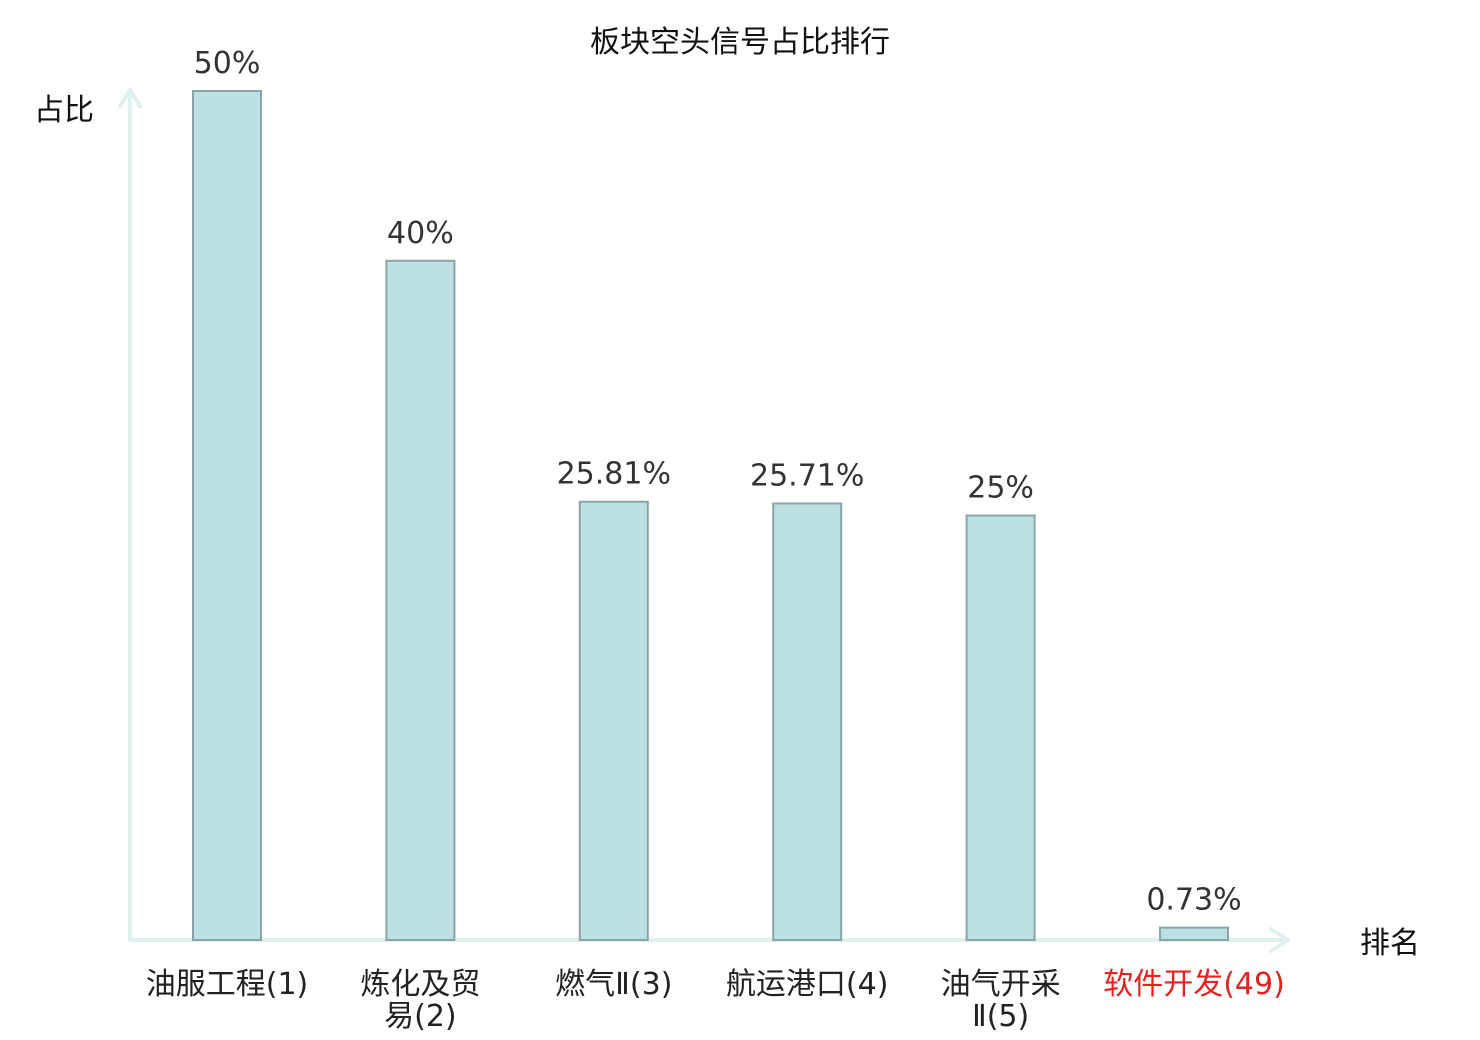 This screenshot has height=1040, width=1480. Describe the element at coordinates (1000, 488) in the screenshot. I see `value-label-5: 25%` at that location.